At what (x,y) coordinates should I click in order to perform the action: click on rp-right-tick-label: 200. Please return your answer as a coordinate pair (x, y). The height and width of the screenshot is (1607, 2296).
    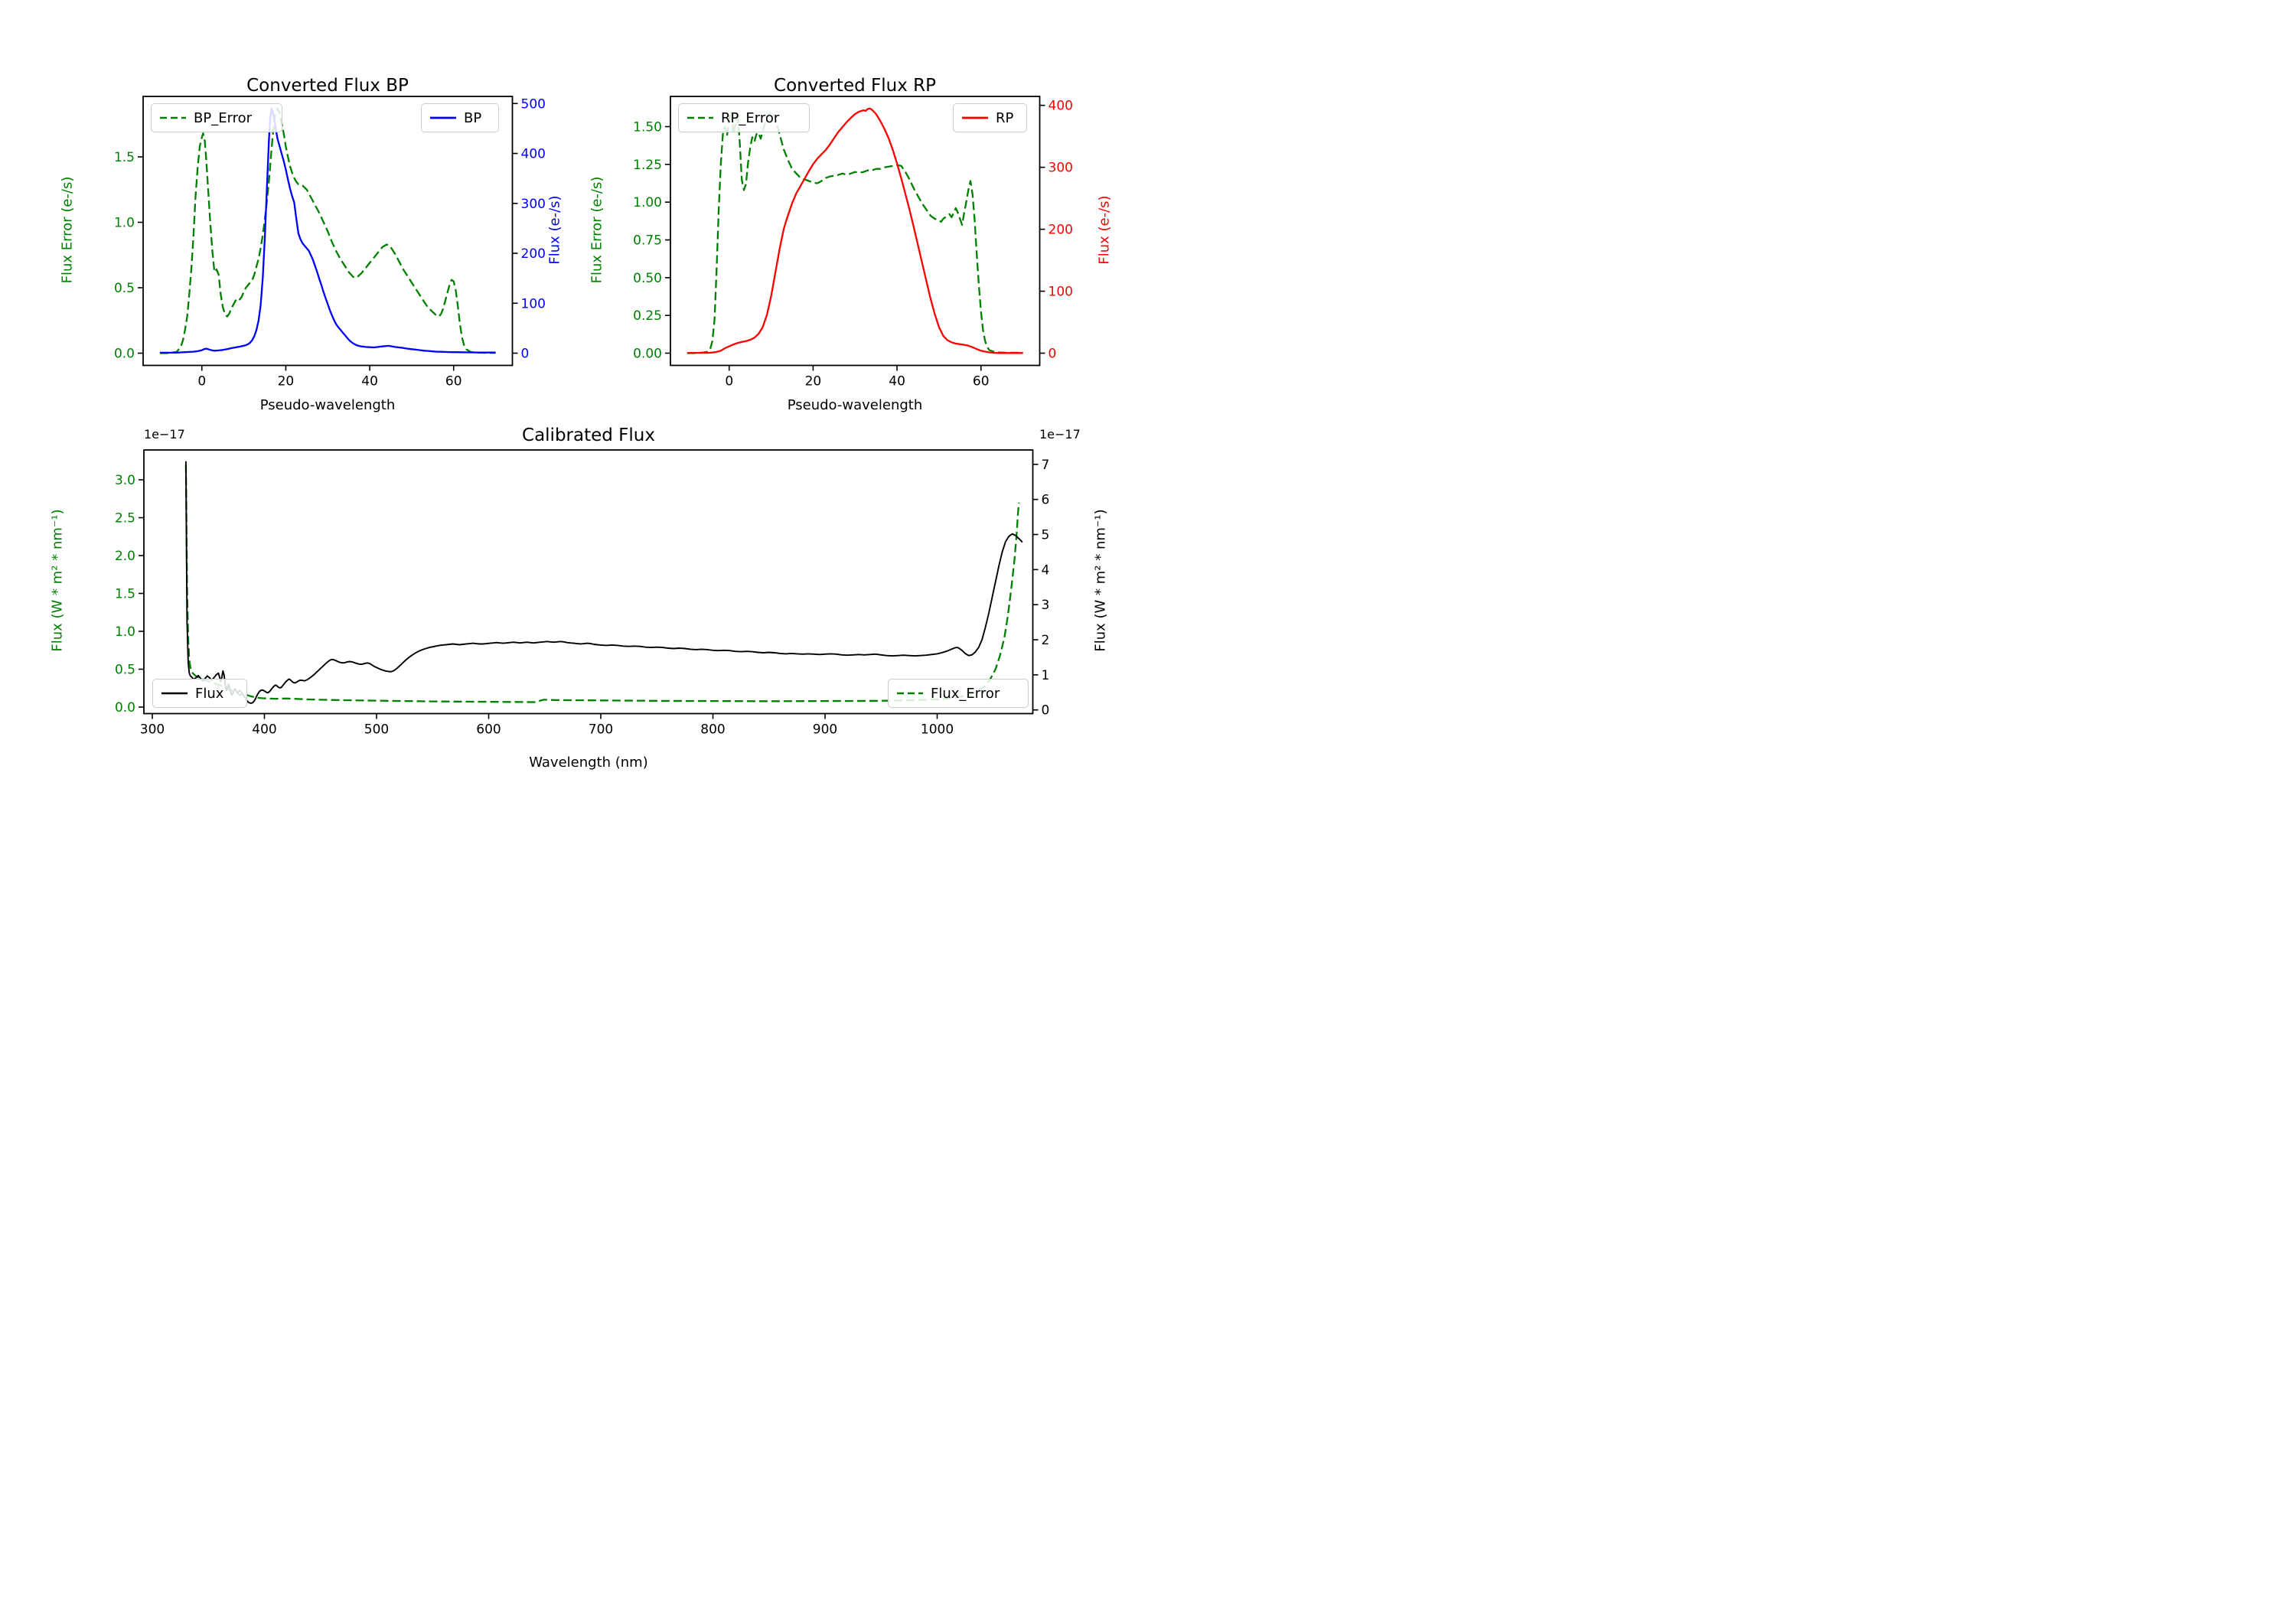
    Looking at the image, I should click on (1061, 231).